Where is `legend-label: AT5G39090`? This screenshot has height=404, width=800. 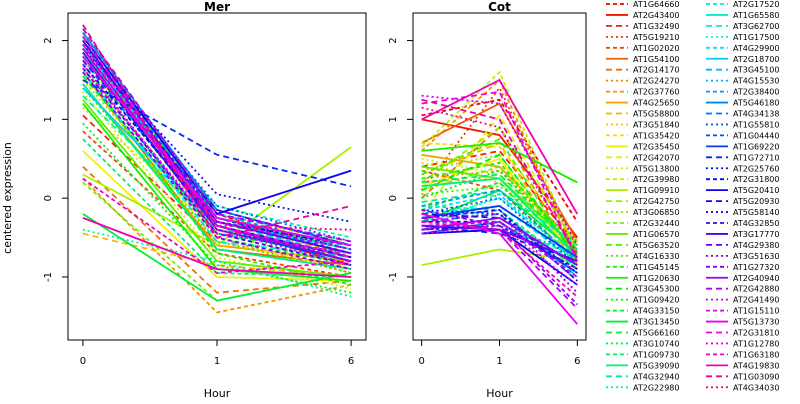 legend-label: AT5G39090 is located at coordinates (656, 365).